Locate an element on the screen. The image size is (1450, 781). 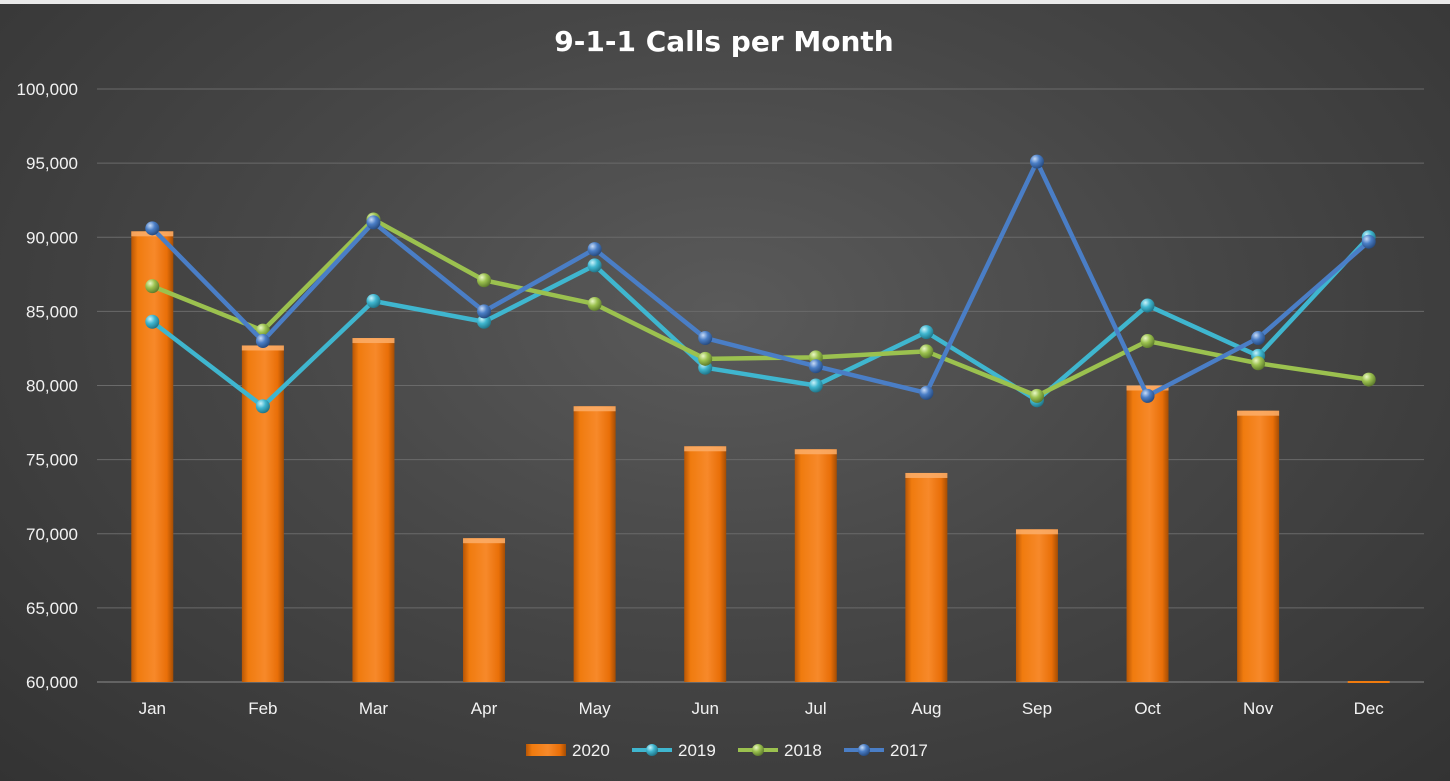
point-2018-sep is located at coordinates (1036, 395).